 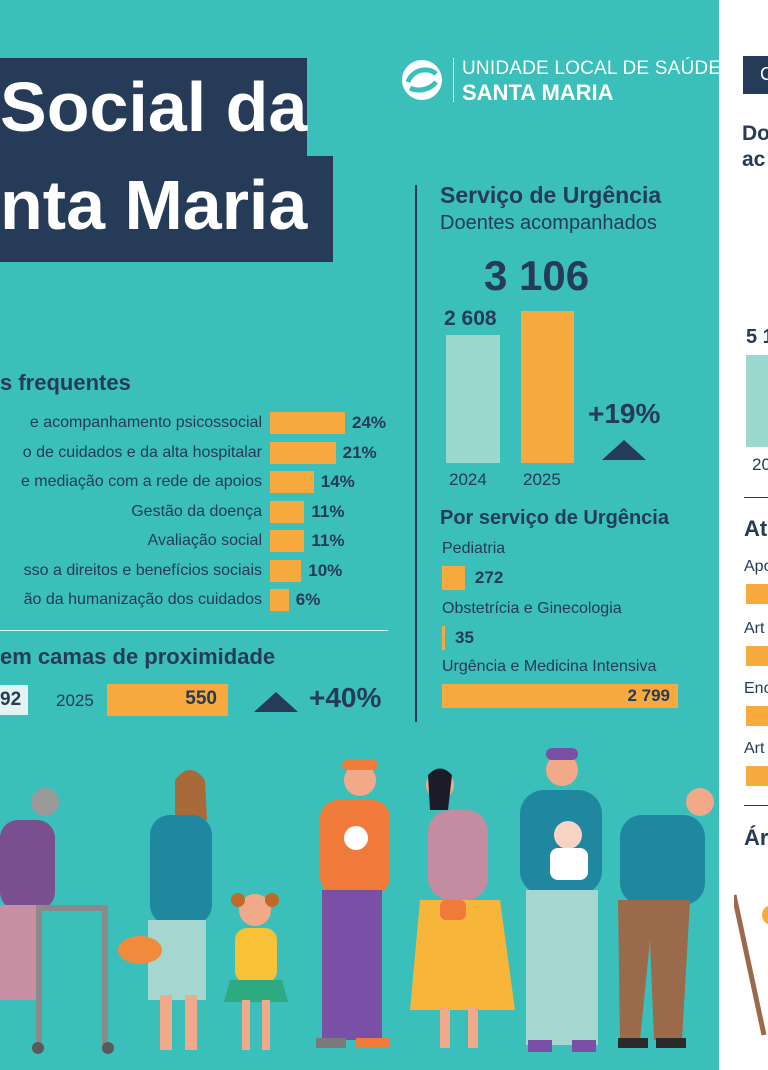 I want to click on service-value-label: 2 799, so click(x=648, y=695).